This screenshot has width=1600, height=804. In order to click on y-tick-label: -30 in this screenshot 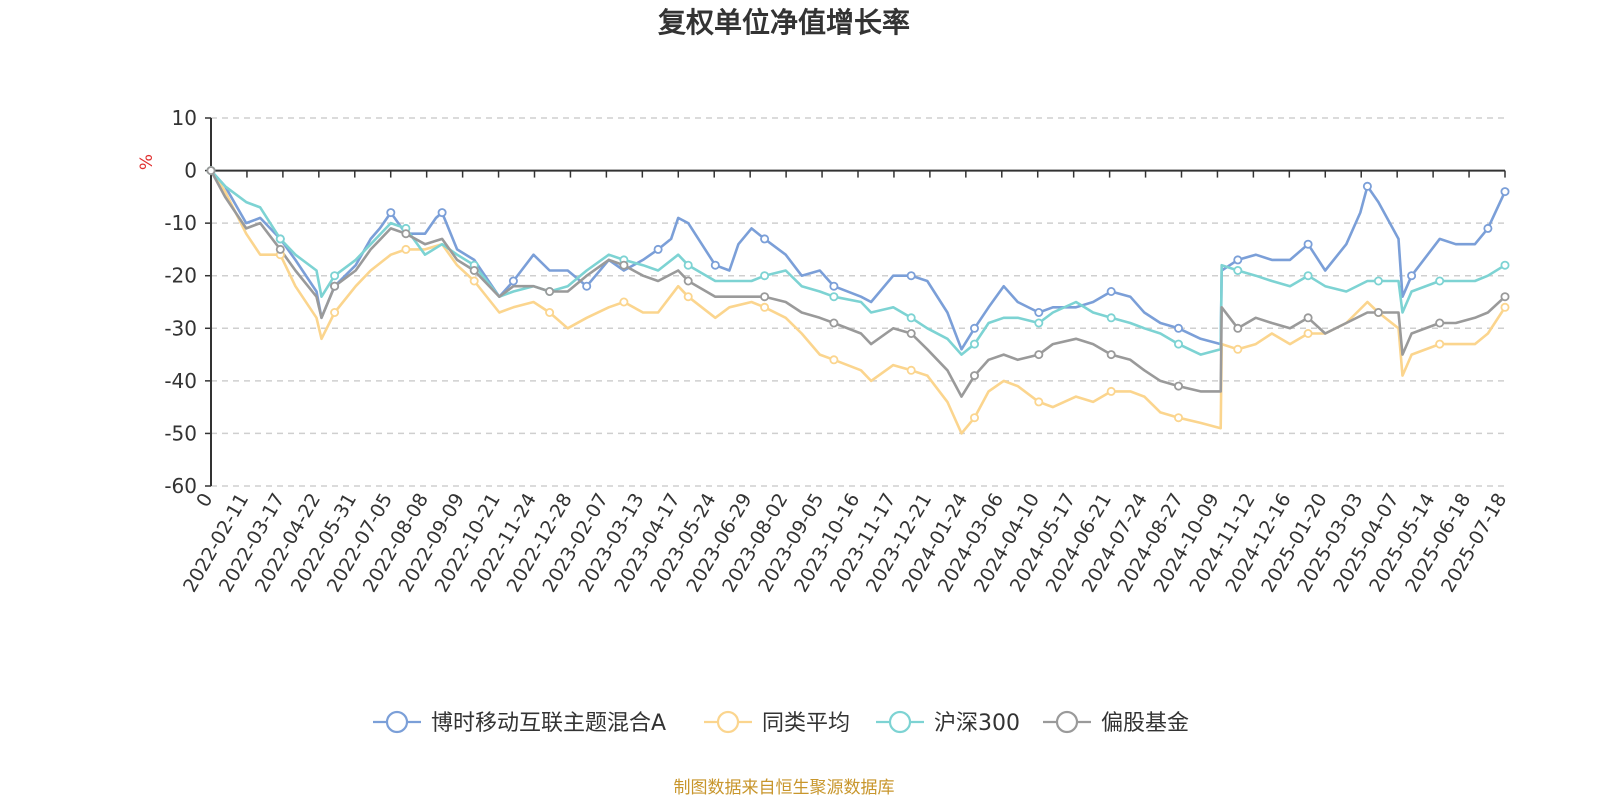, I will do `click(180, 328)`.